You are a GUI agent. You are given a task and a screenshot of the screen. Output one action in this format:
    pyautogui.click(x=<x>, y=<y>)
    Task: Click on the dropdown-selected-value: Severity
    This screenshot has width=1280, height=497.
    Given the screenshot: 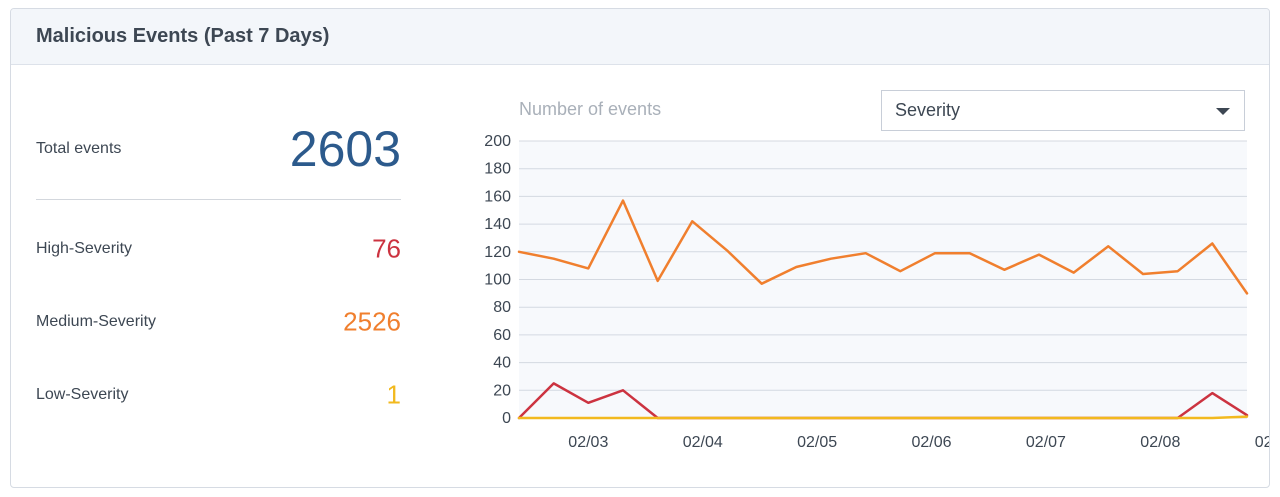 What is the action you would take?
    pyautogui.click(x=928, y=110)
    